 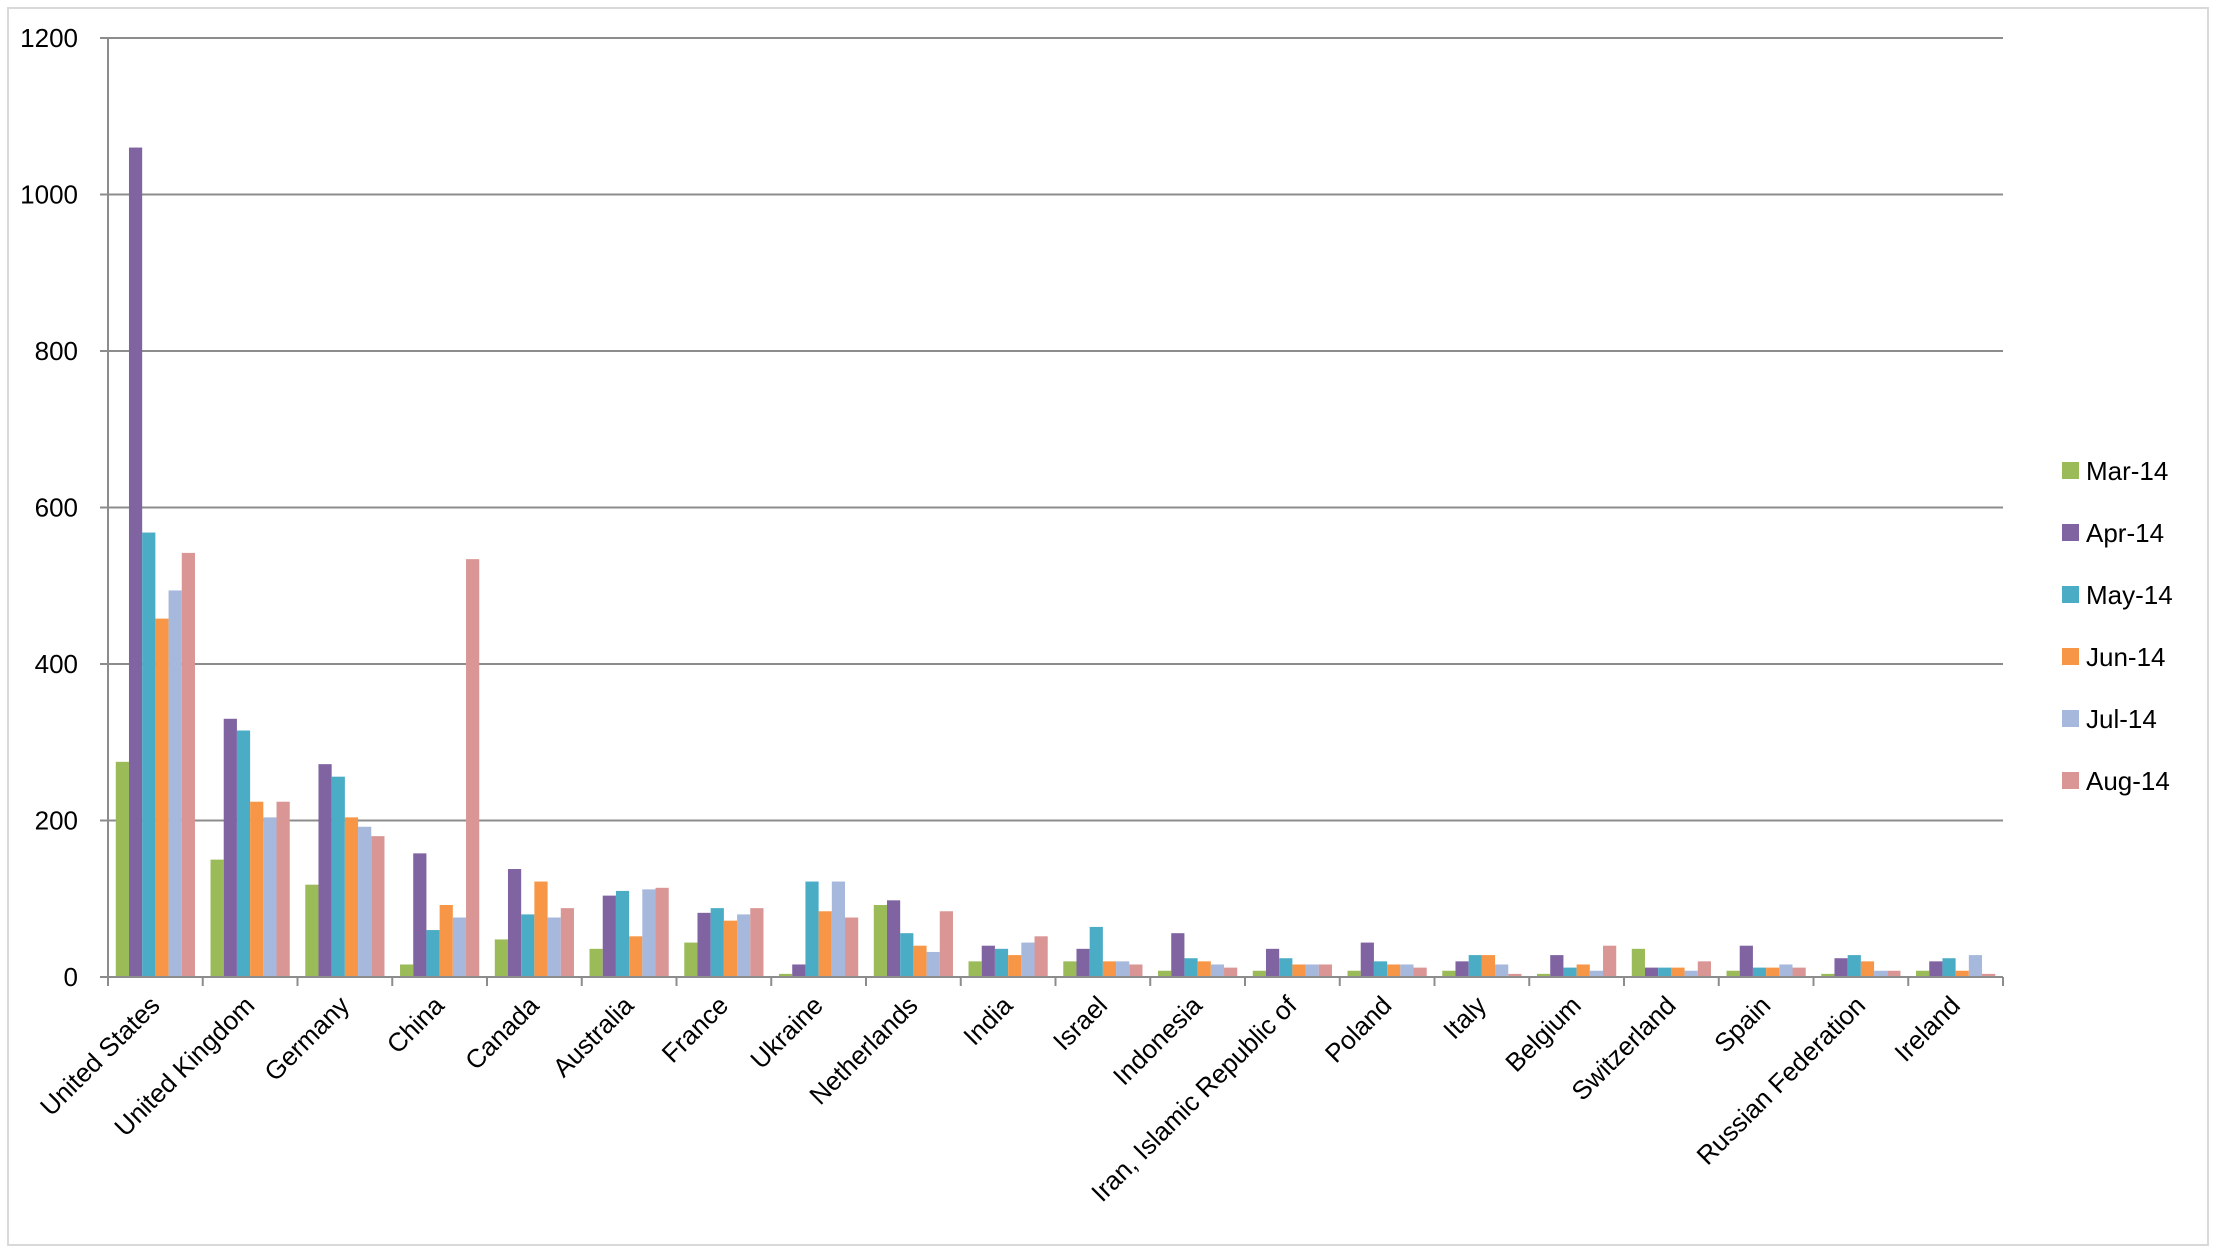 I want to click on bar-jun-14-netherlands, so click(x=920, y=961).